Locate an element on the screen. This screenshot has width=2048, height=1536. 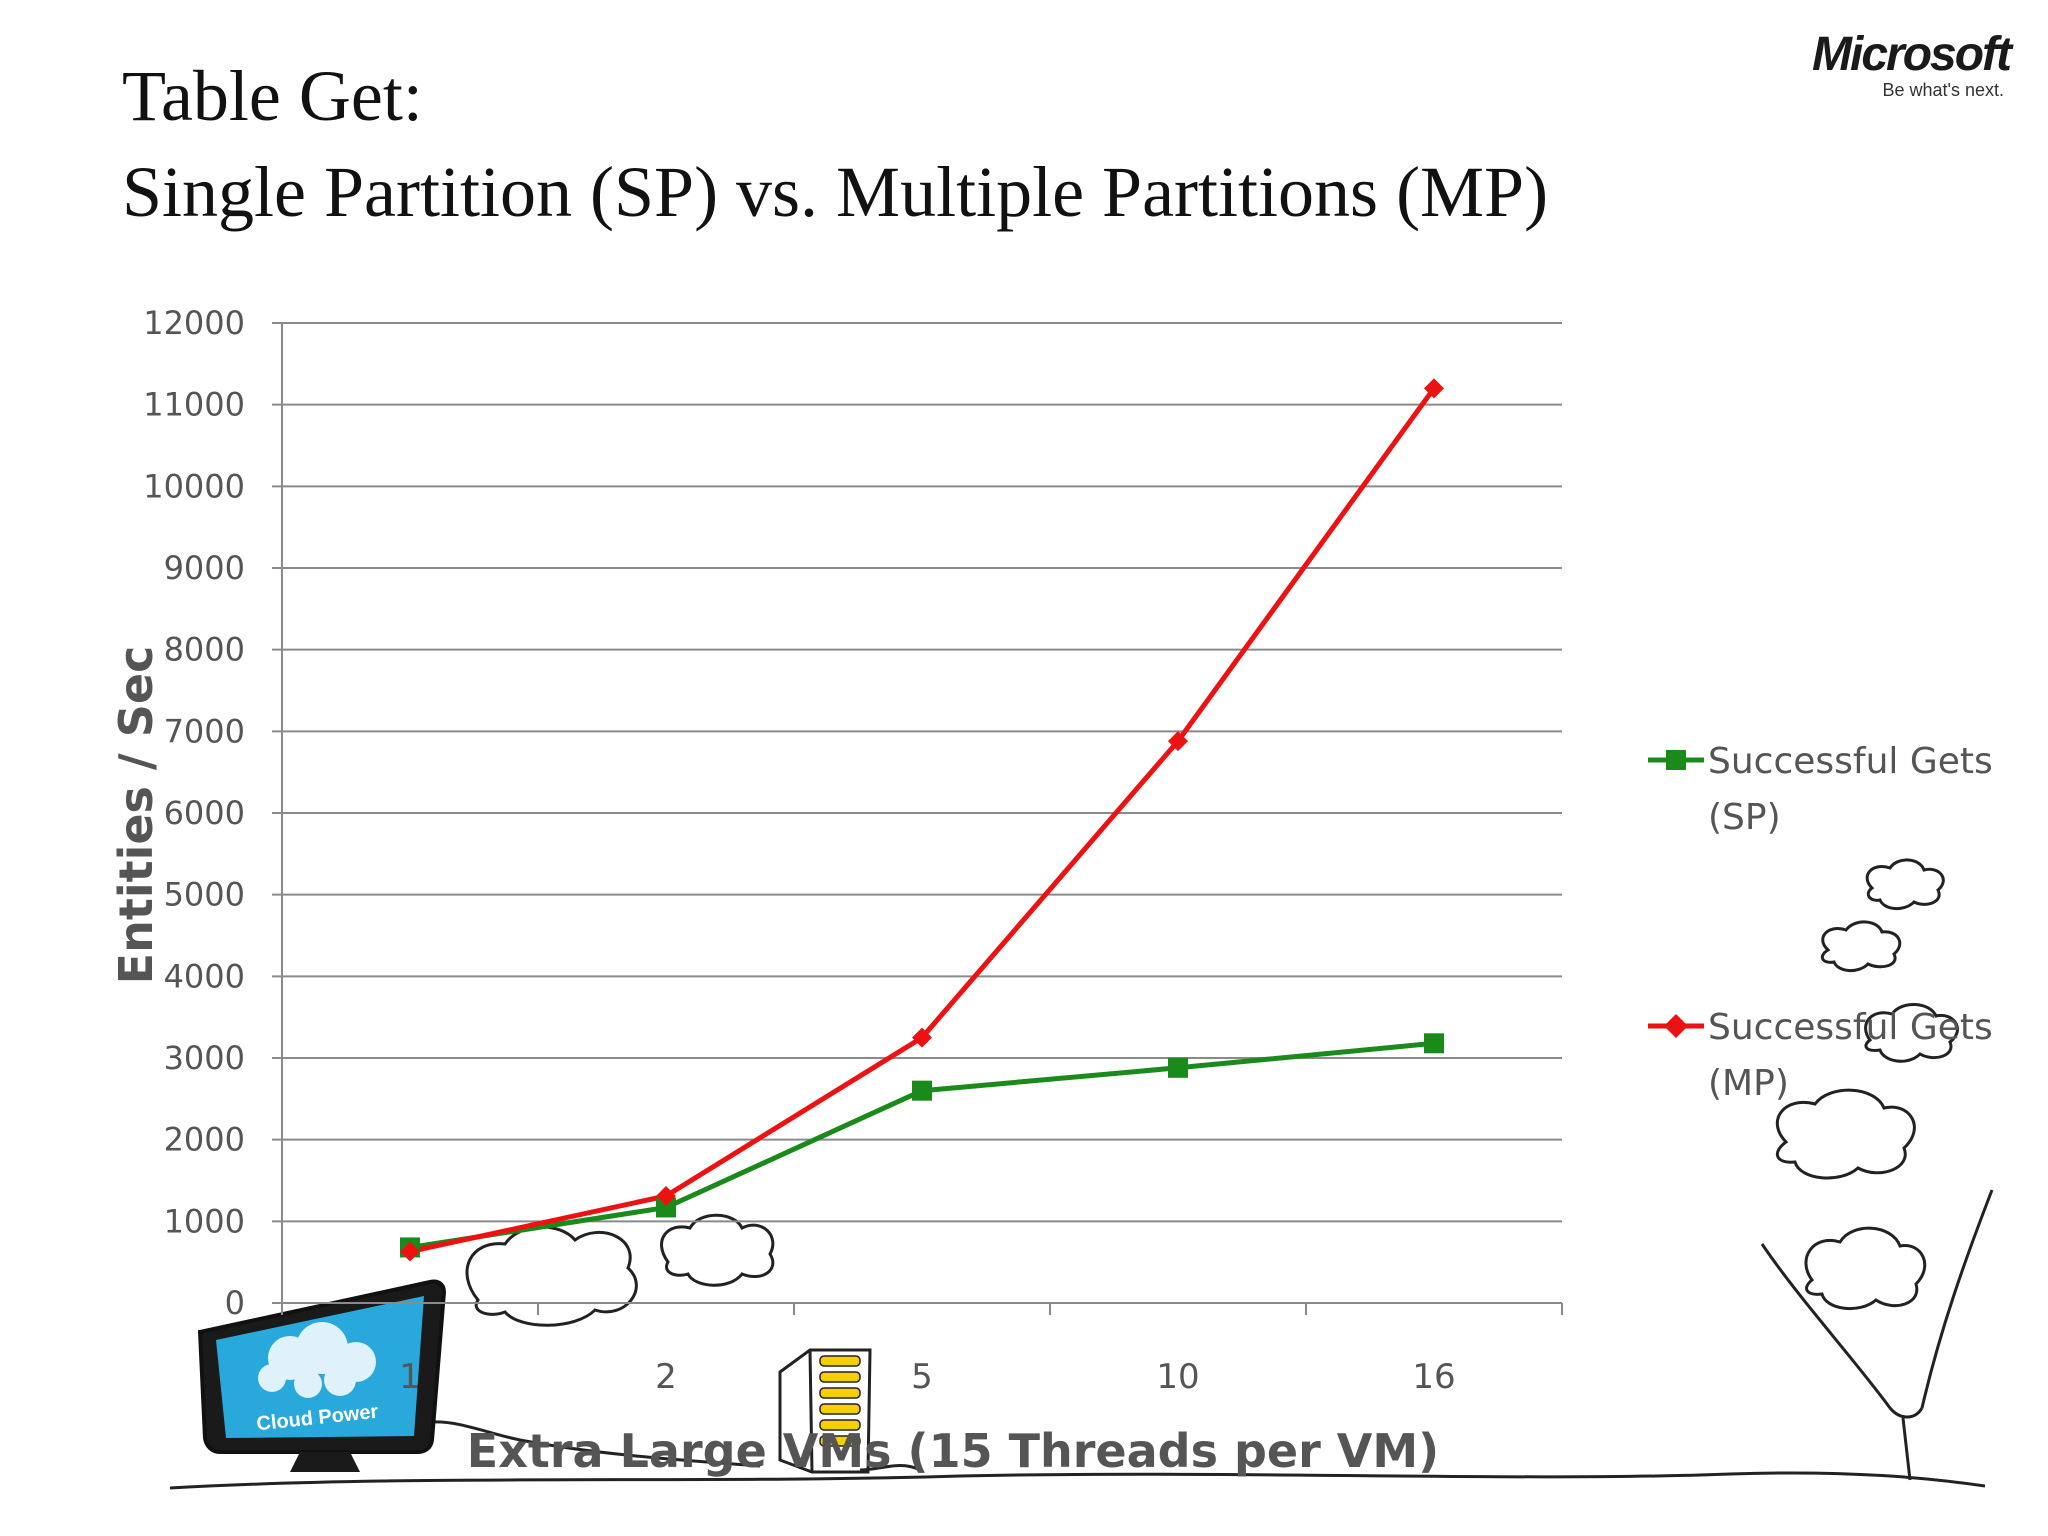
legend-label-mp-line2: (MP) is located at coordinates (1748, 1083).